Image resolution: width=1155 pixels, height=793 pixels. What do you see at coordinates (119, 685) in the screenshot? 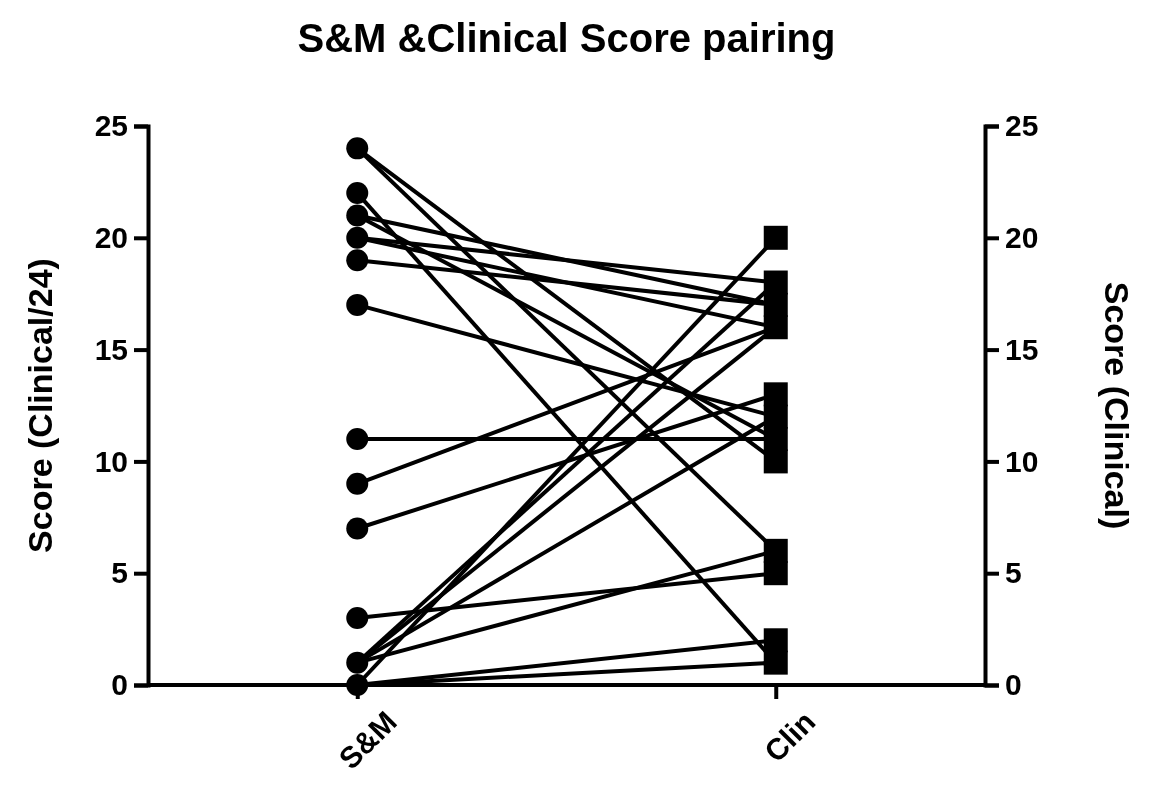
I see `y-tick-label: 0` at bounding box center [119, 685].